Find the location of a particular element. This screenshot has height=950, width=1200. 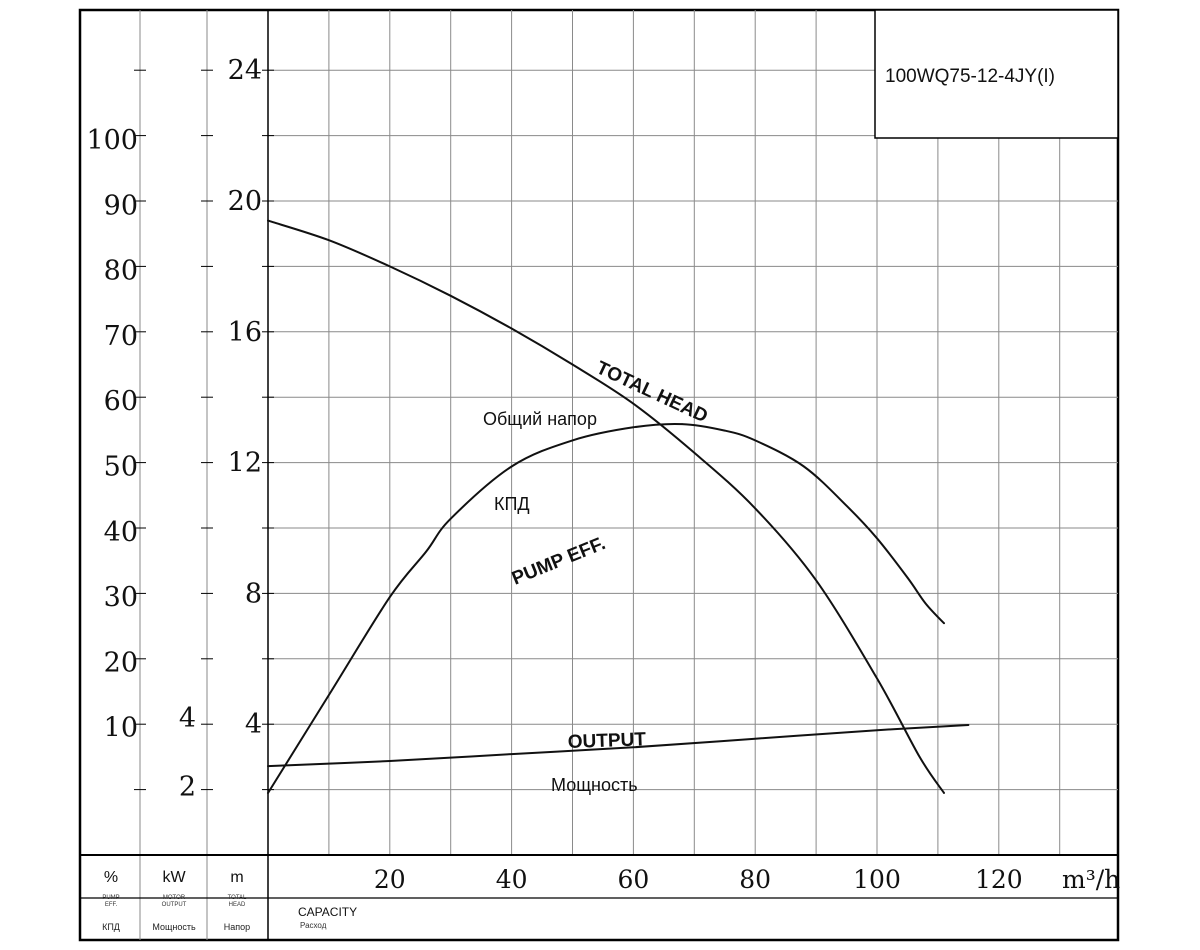

column-caption-ru: Мощность is located at coordinates (174, 927).